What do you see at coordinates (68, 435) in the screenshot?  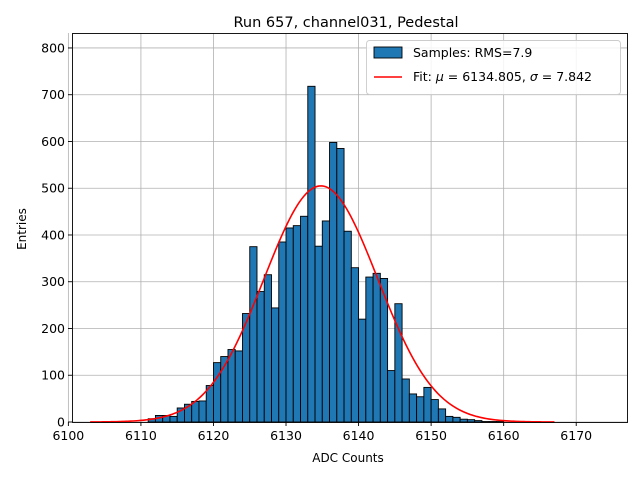 I see `x-tick-label: 6100` at bounding box center [68, 435].